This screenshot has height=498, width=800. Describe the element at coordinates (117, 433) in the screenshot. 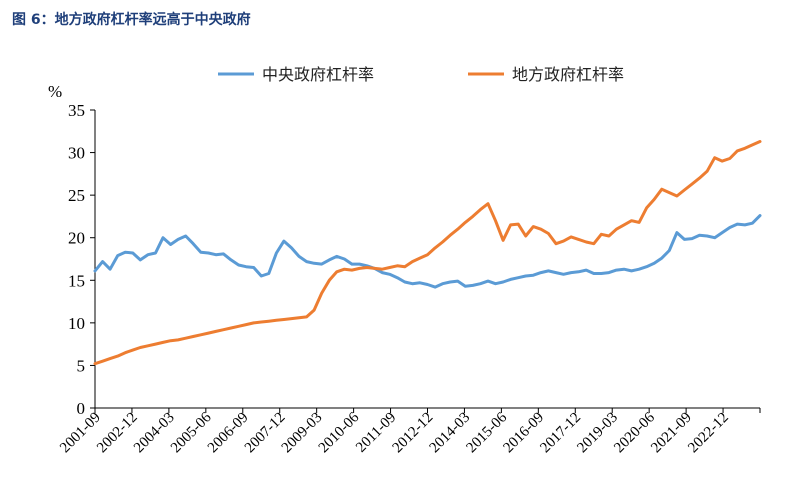

I see `x-tick-label: 2002-12` at that location.